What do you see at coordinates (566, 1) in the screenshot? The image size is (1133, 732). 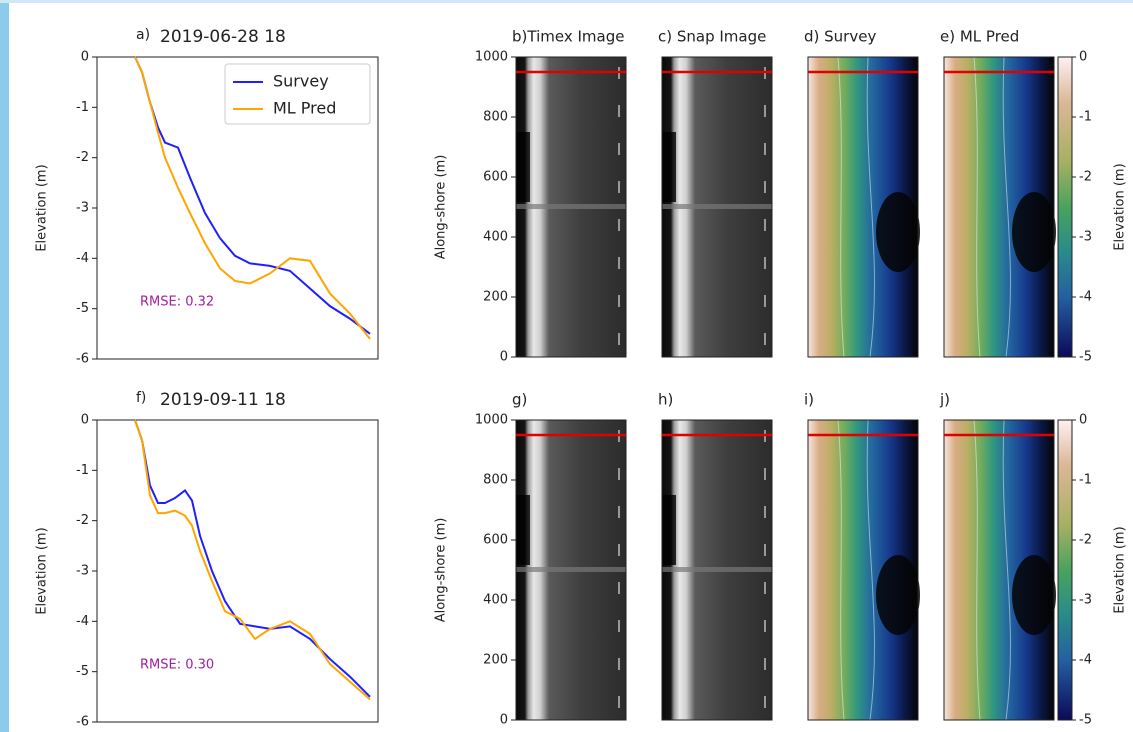 I see `top-border` at bounding box center [566, 1].